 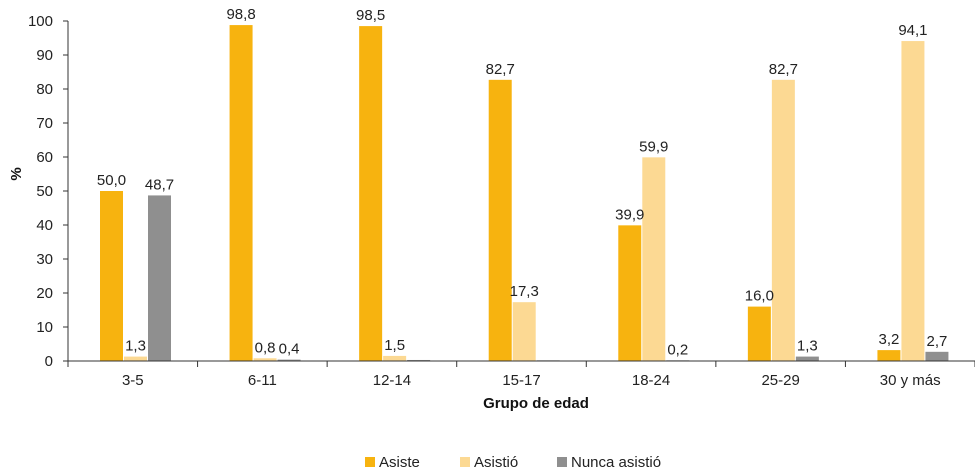 I want to click on x-tick-label: 30 y más, so click(x=910, y=380).